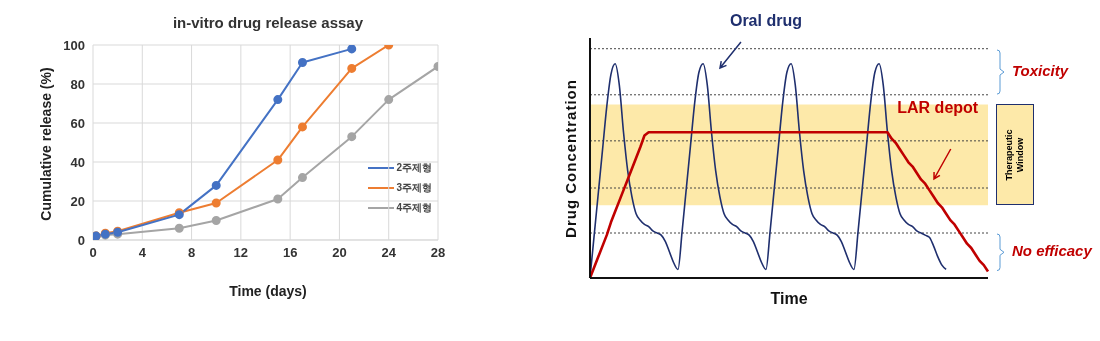 Image resolution: width=1100 pixels, height=341 pixels. What do you see at coordinates (389, 253) in the screenshot?
I see `x-tick-label: 24` at bounding box center [389, 253].